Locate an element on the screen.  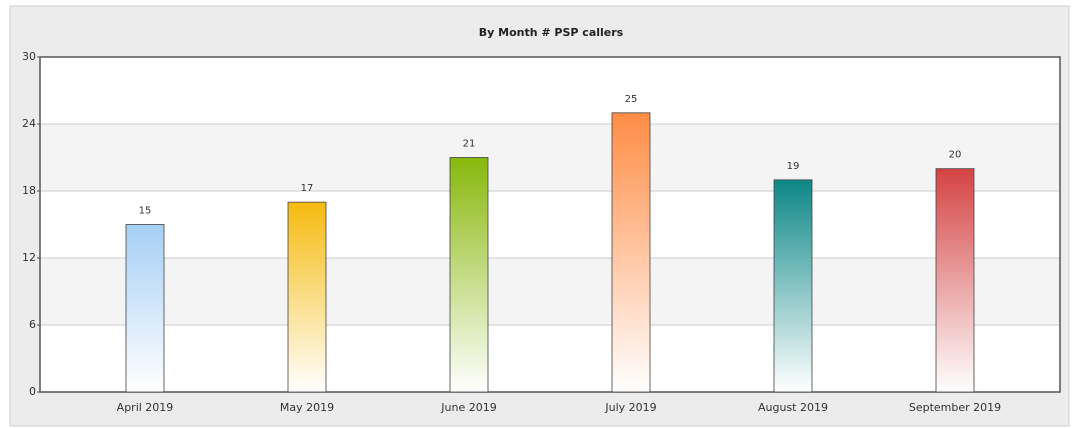
data-label: 19 is located at coordinates (793, 166).